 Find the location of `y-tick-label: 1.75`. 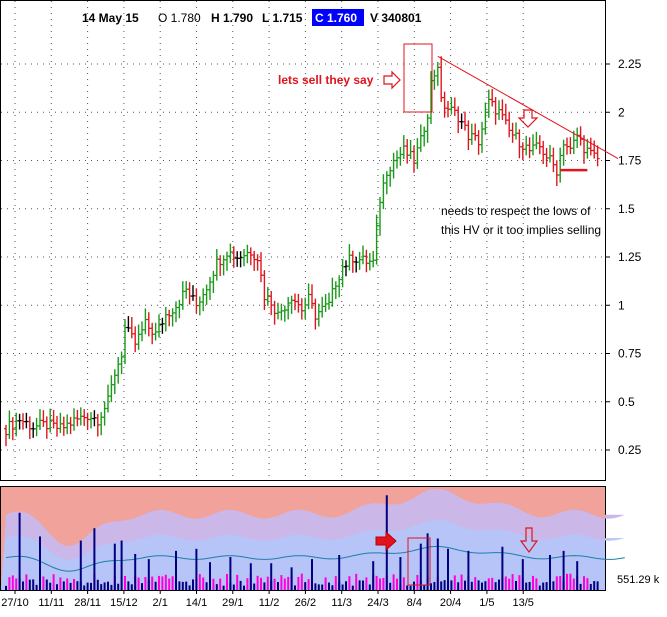

y-tick-label: 1.75 is located at coordinates (630, 161).